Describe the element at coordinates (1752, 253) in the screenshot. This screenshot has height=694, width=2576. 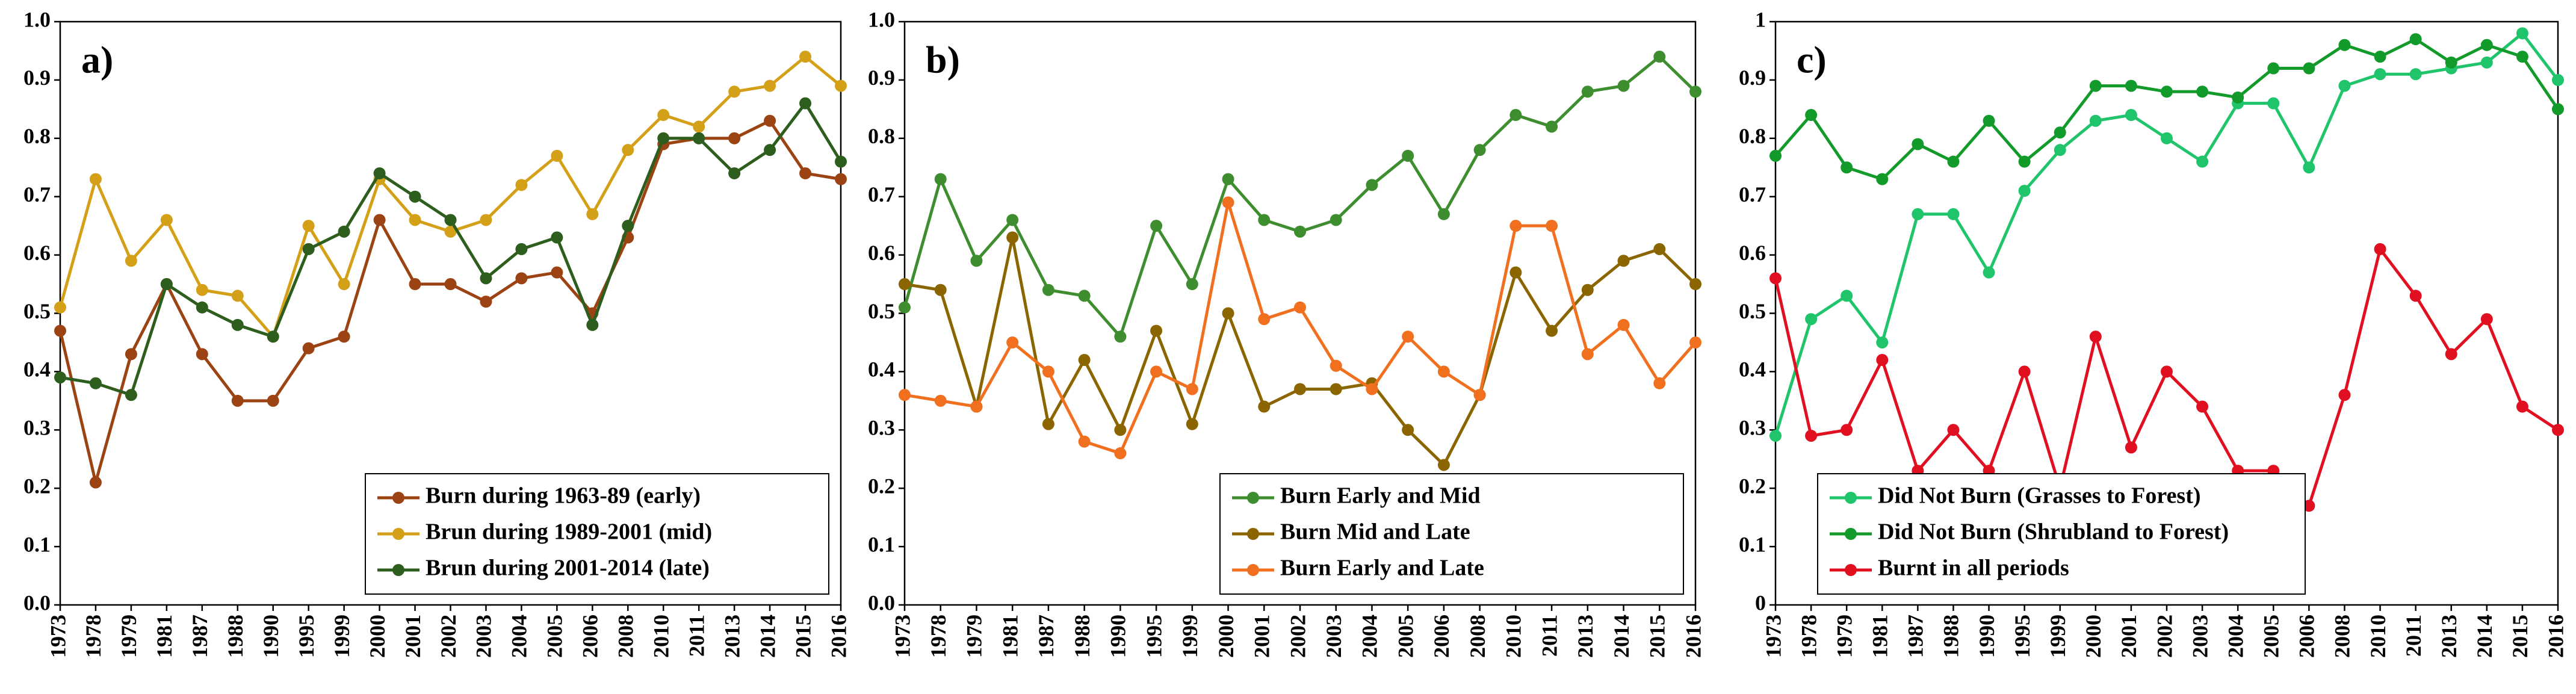
I see `y-tick-label: 0.6` at that location.